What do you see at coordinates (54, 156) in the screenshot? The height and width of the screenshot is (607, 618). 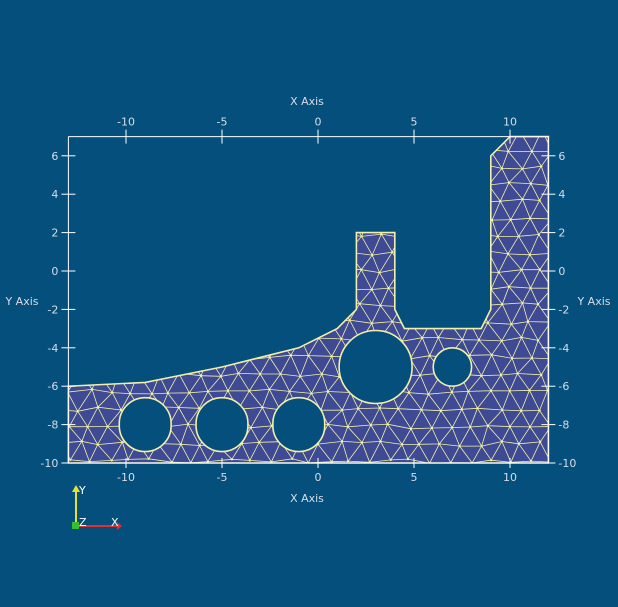 I see `y-tick-label-left: 6` at bounding box center [54, 156].